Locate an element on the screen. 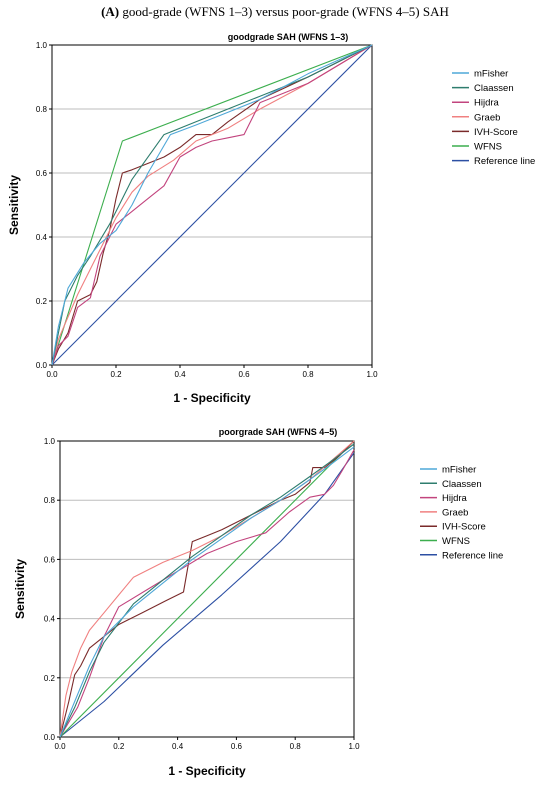  chart-title: goodgrade SAH (WFNS 1–3) is located at coordinates (288, 37).